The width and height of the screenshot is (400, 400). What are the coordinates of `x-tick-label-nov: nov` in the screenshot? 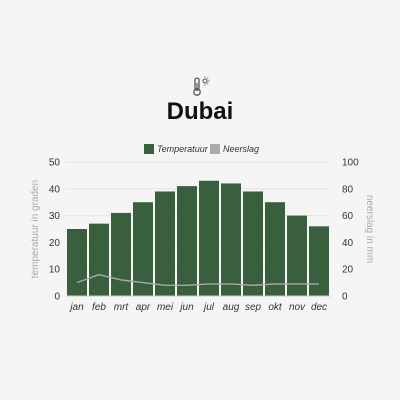 It's located at (297, 307).